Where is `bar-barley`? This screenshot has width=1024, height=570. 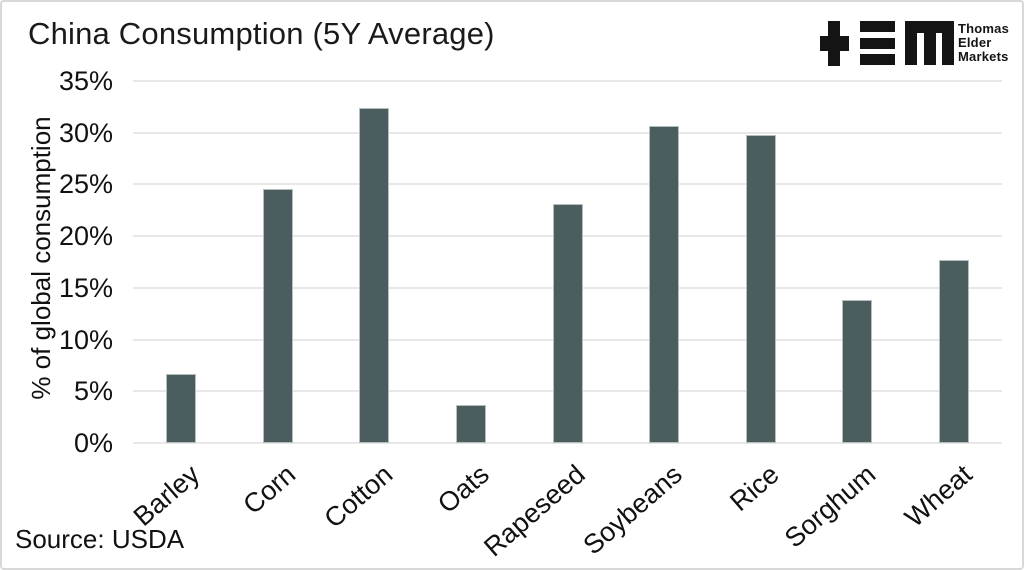 bar-barley is located at coordinates (181, 408).